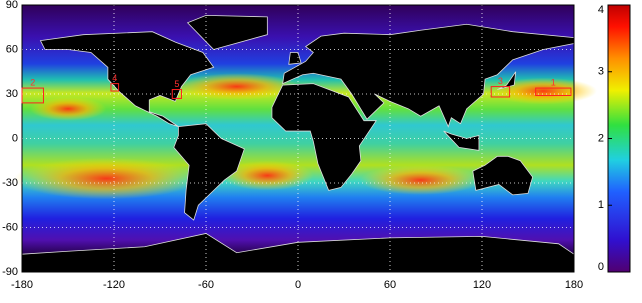 The image size is (642, 303). Describe the element at coordinates (601, 72) in the screenshot. I see `colorbar-tick-label: 3` at that location.